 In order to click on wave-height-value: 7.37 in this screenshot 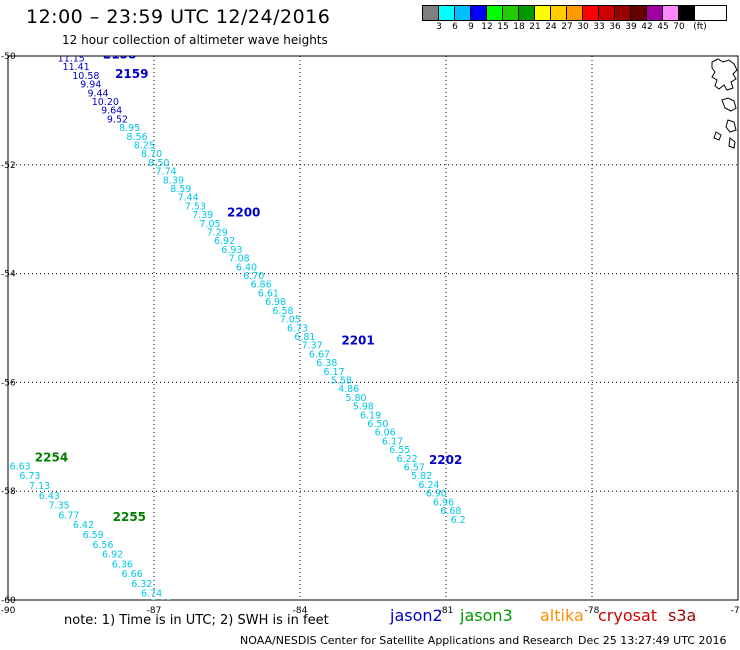, I will do `click(312, 346)`.